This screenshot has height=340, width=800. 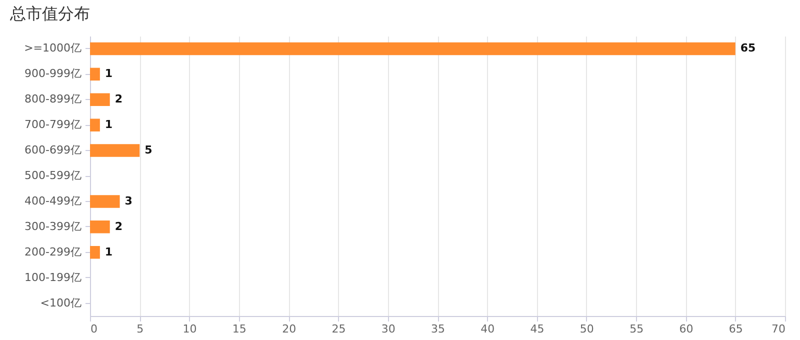 I want to click on x-tick-label: 40, so click(x=487, y=329).